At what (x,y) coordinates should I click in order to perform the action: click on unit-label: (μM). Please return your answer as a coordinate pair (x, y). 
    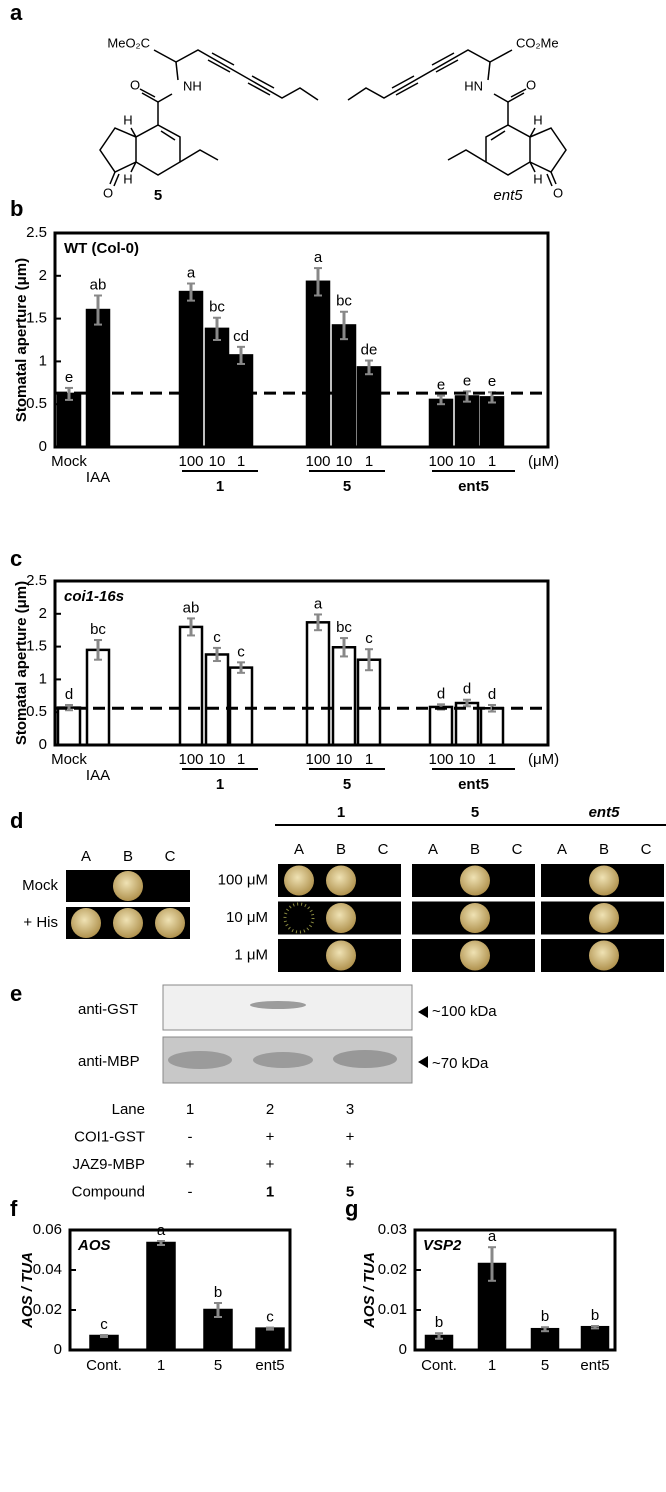
    Looking at the image, I should click on (543, 461).